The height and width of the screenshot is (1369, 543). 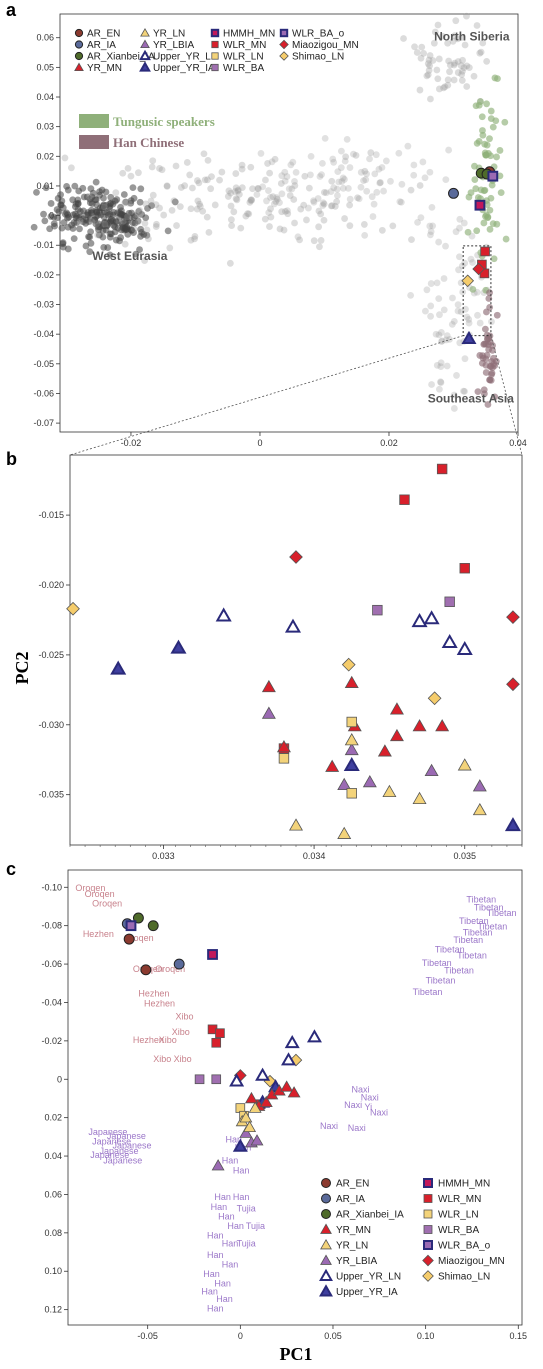 What do you see at coordinates (43, 423) in the screenshot?
I see `panel-a-ytick-label: -0.07` at bounding box center [43, 423].